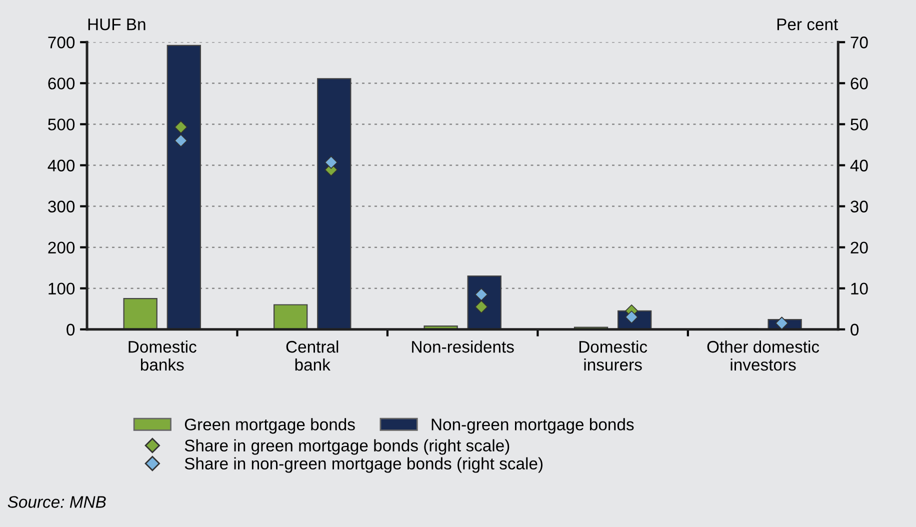 Image resolution: width=916 pixels, height=527 pixels. I want to click on x-tick-label: Non-residents, so click(463, 346).